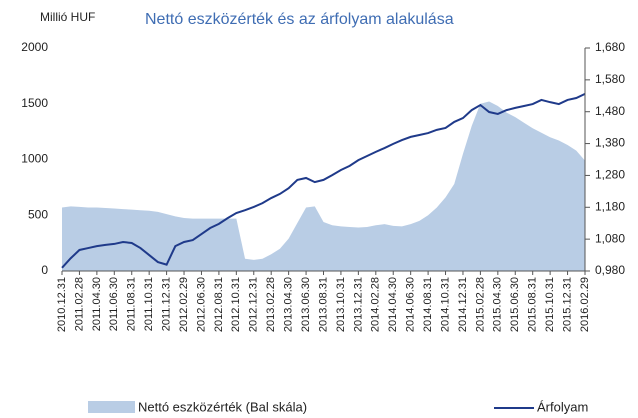  I want to click on x-tick-label: 2013.02.28, so click(271, 304).